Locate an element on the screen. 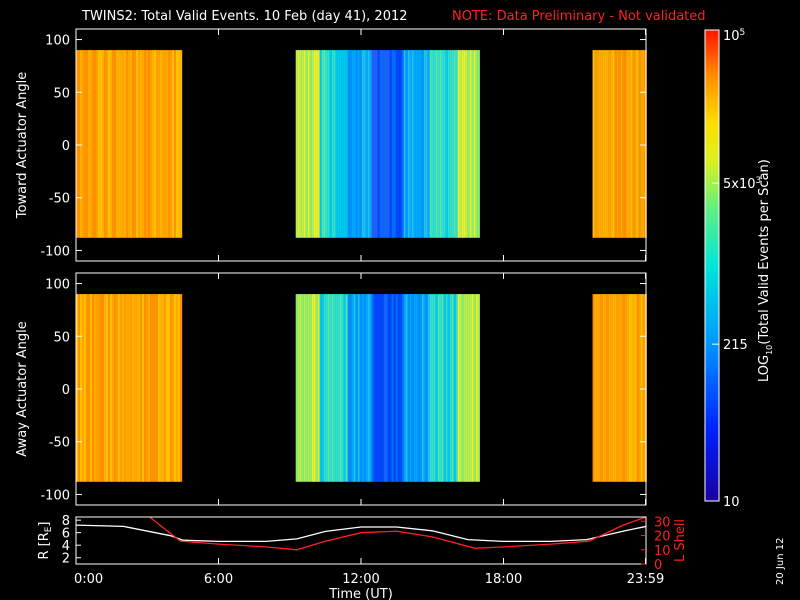 Image resolution: width=800 pixels, height=600 pixels. x-tick-label: 0:00 is located at coordinates (88, 579).